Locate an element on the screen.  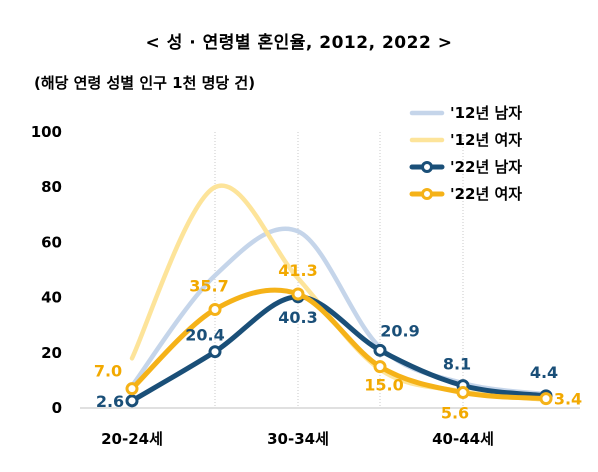
y-tick-label: 40 is located at coordinates (51, 298).